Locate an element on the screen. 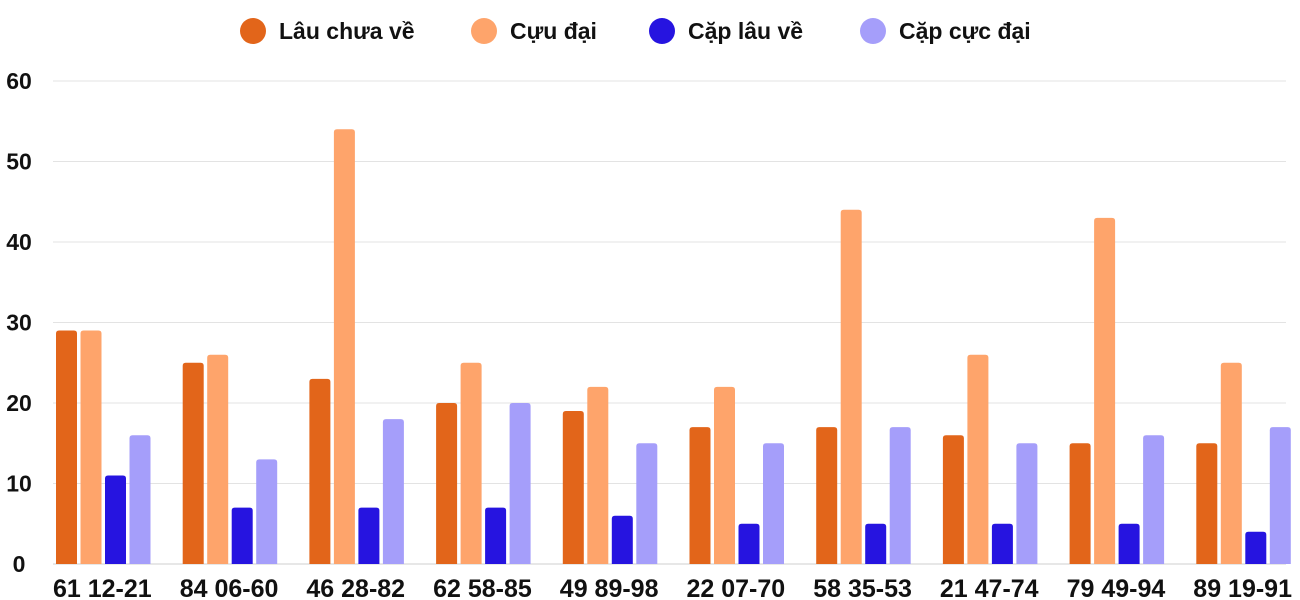 The height and width of the screenshot is (600, 1300). y-tick-label: 20 is located at coordinates (19, 403).